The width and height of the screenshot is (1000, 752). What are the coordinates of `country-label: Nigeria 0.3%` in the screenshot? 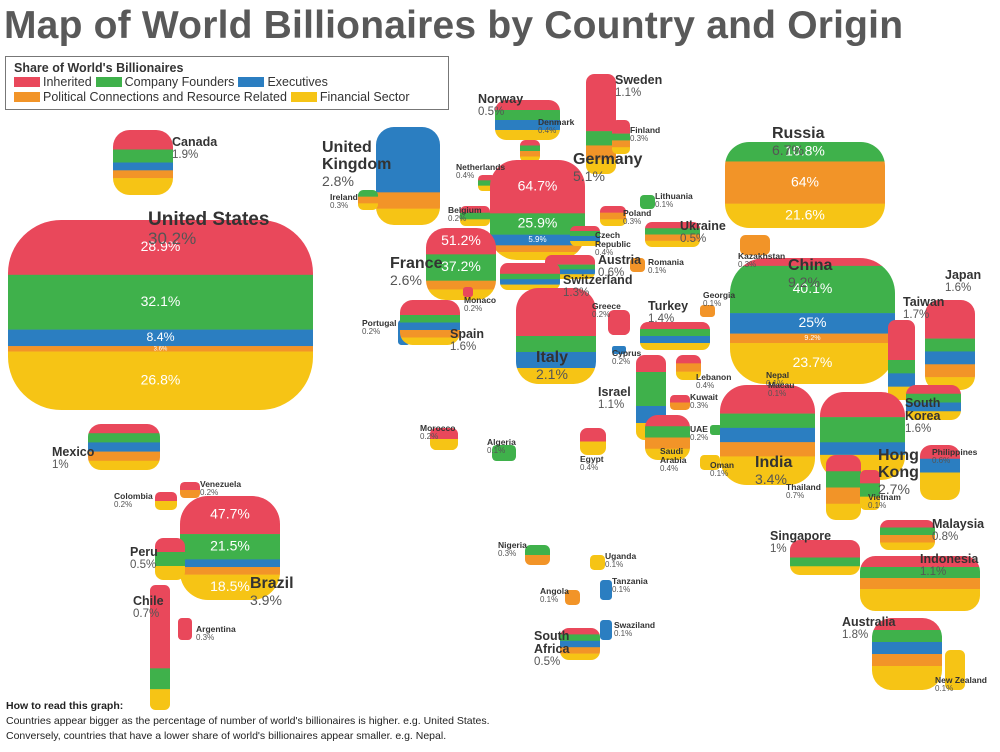 It's located at (512, 549).